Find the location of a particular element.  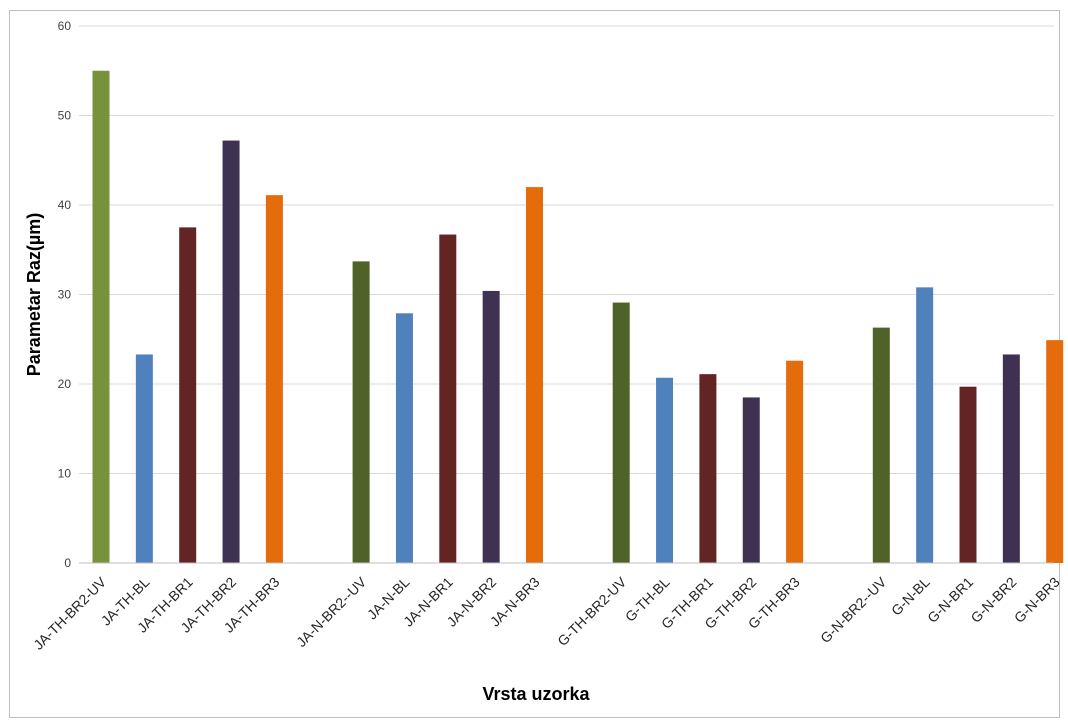

y-tick-label: 0 is located at coordinates (67, 563).